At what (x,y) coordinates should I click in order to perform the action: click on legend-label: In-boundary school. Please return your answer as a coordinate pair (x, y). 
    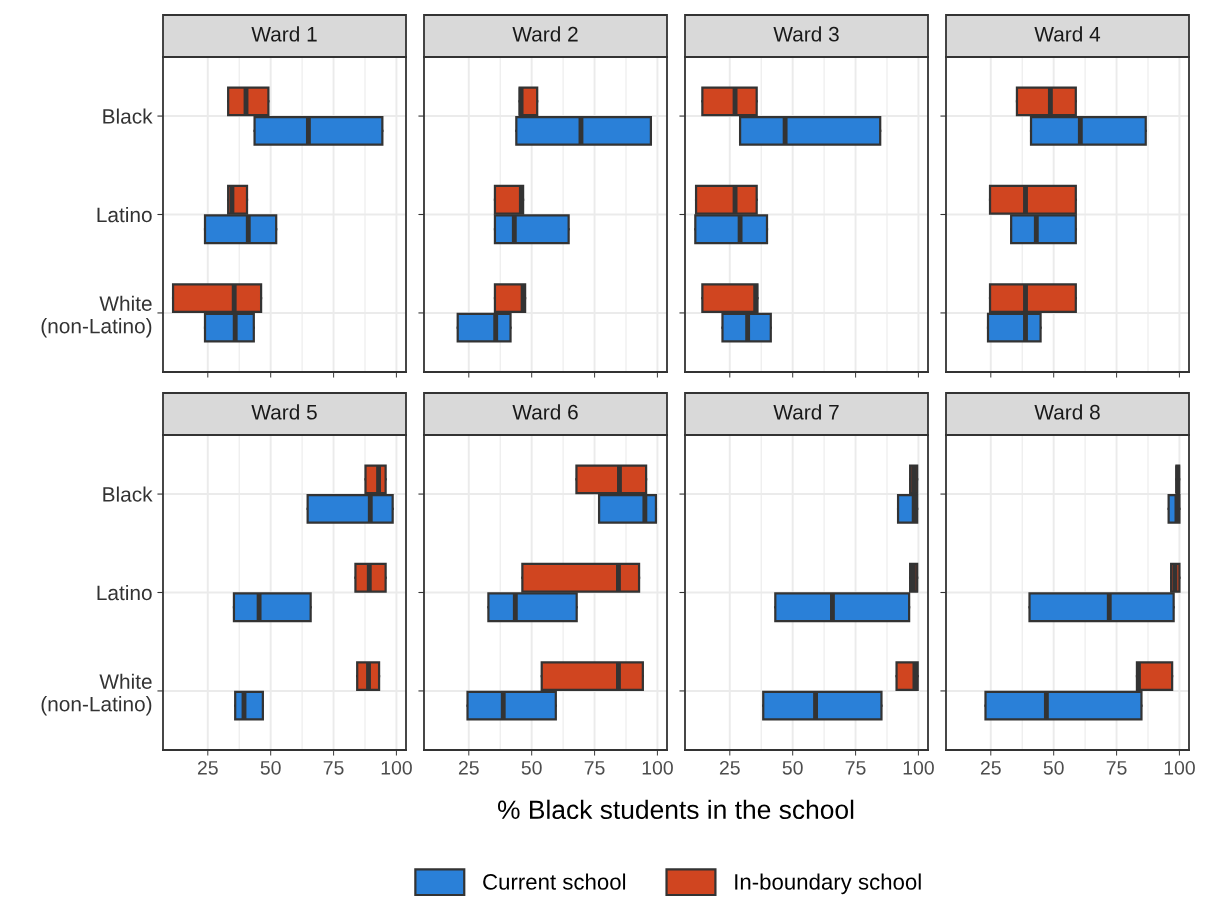
    Looking at the image, I should click on (828, 884).